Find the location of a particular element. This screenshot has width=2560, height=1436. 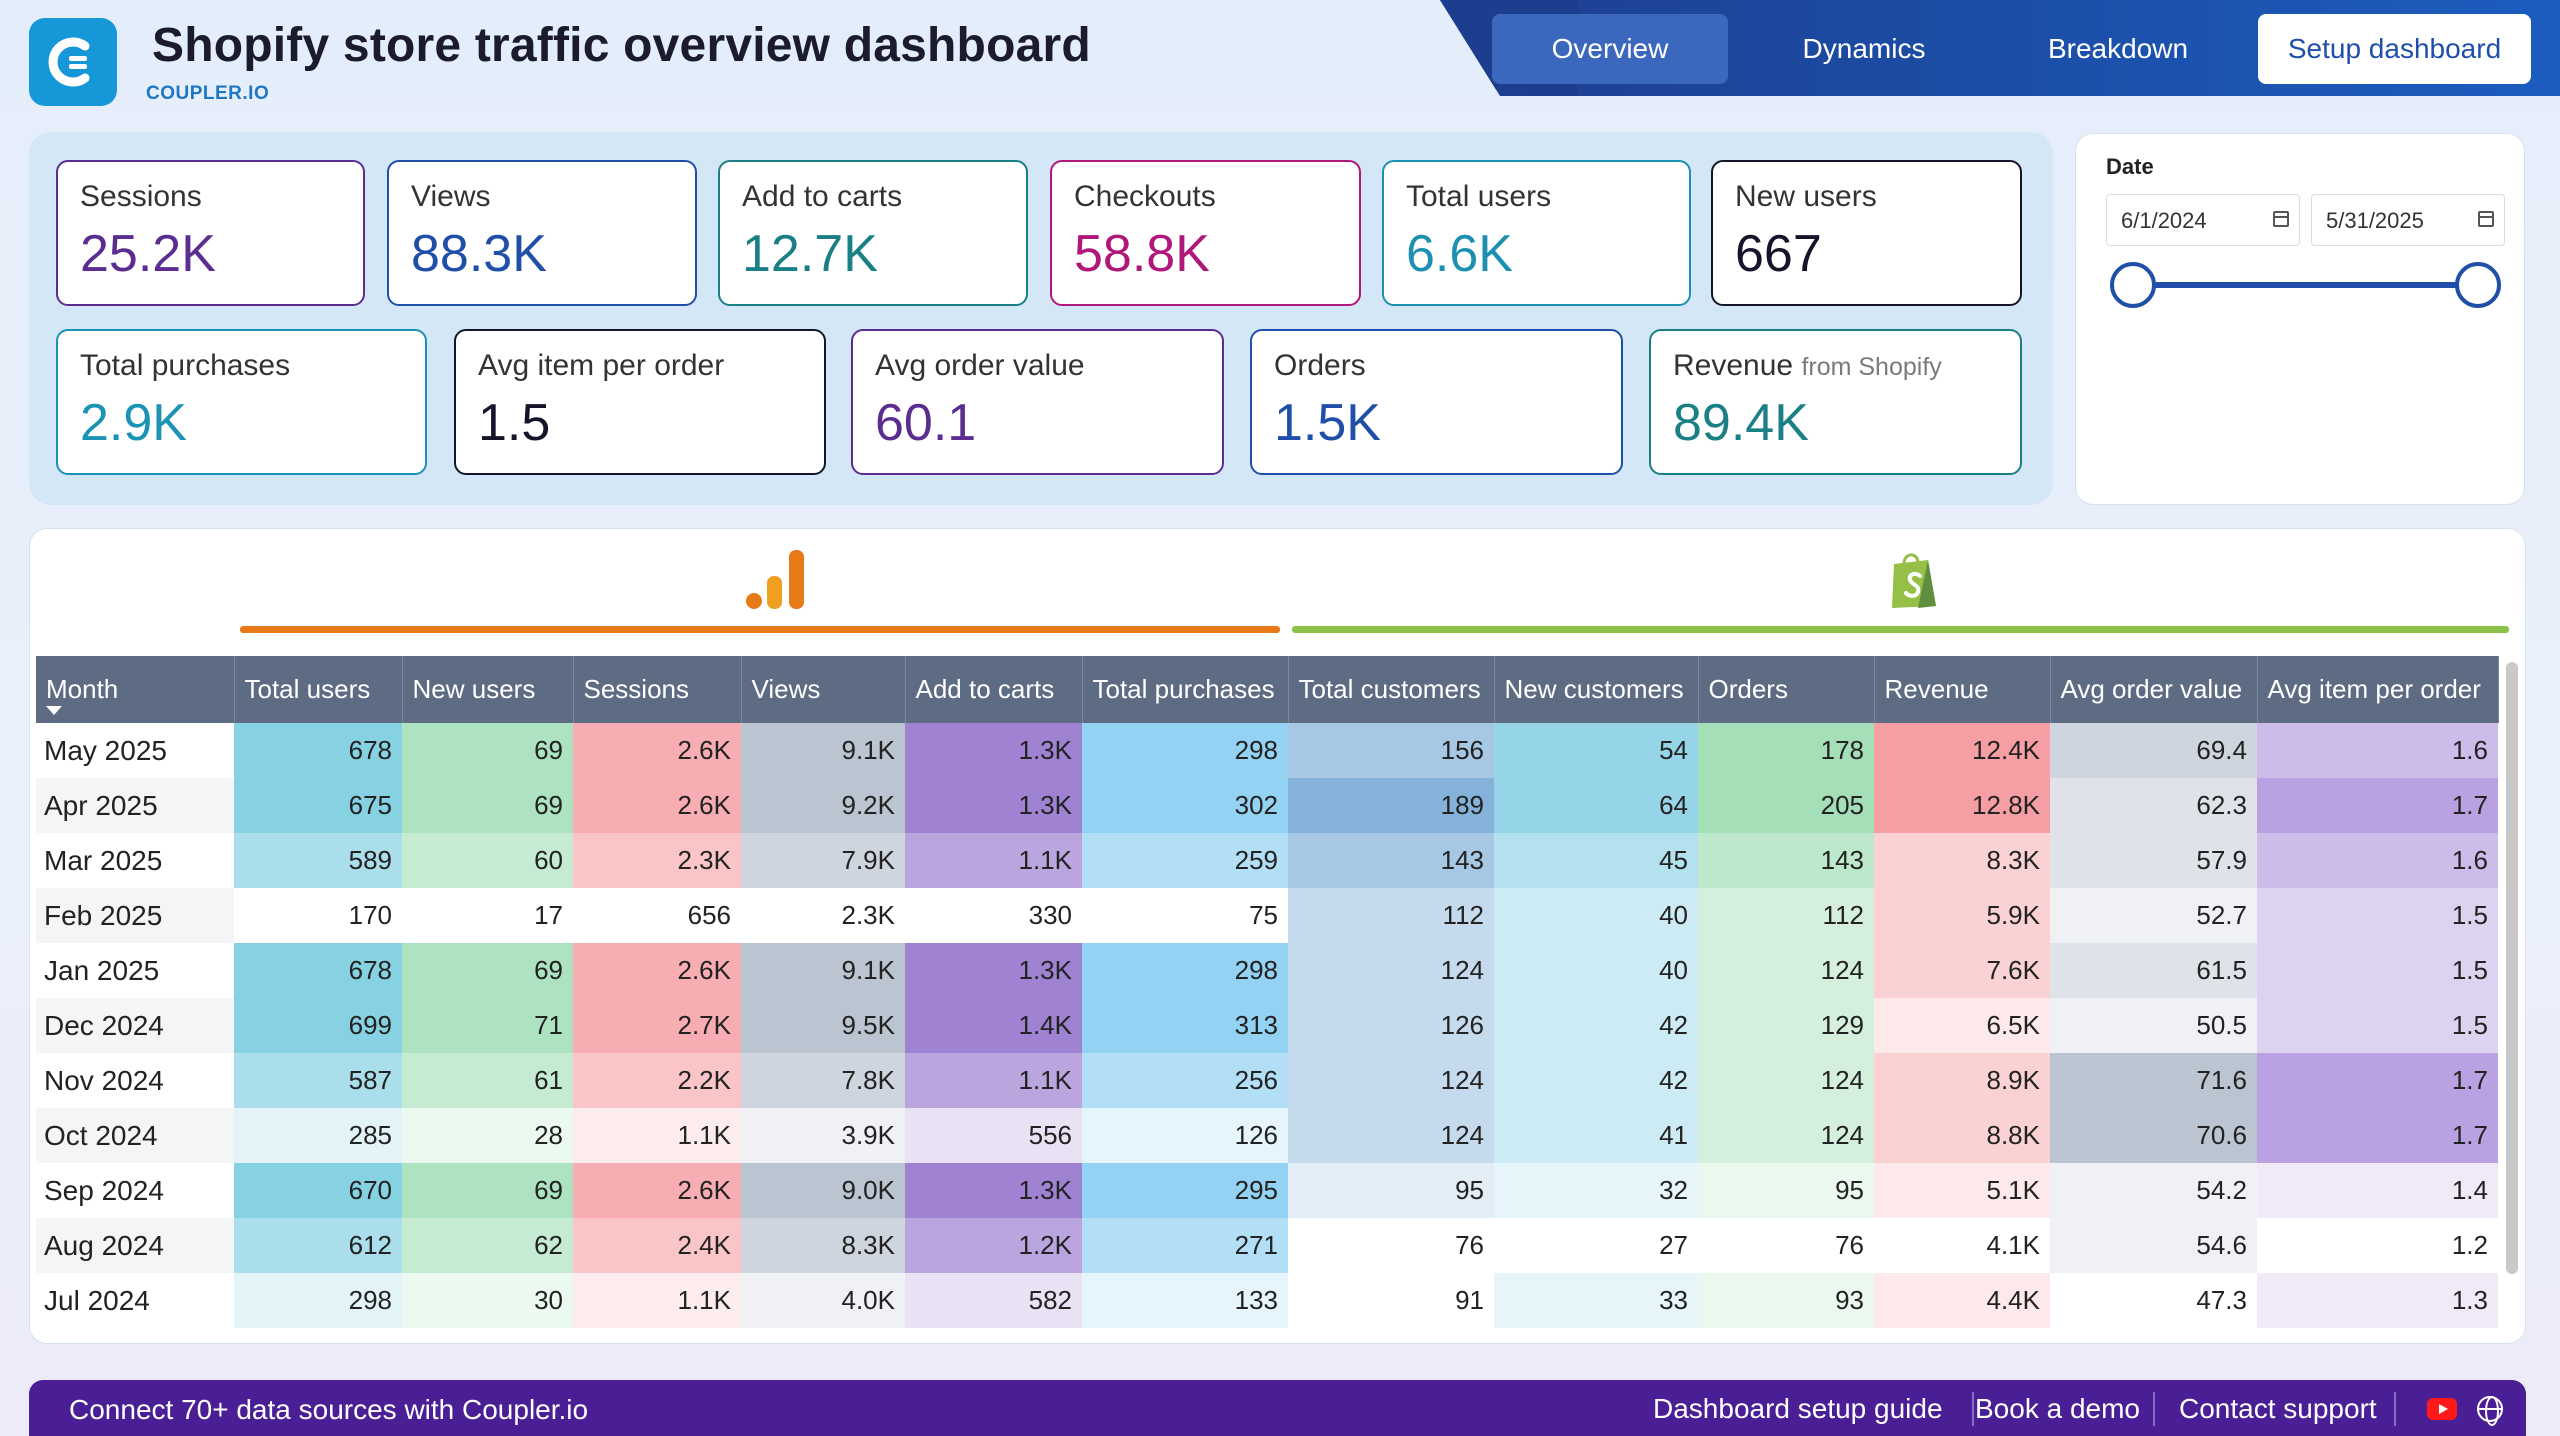

table-cell: 656 is located at coordinates (657, 915).